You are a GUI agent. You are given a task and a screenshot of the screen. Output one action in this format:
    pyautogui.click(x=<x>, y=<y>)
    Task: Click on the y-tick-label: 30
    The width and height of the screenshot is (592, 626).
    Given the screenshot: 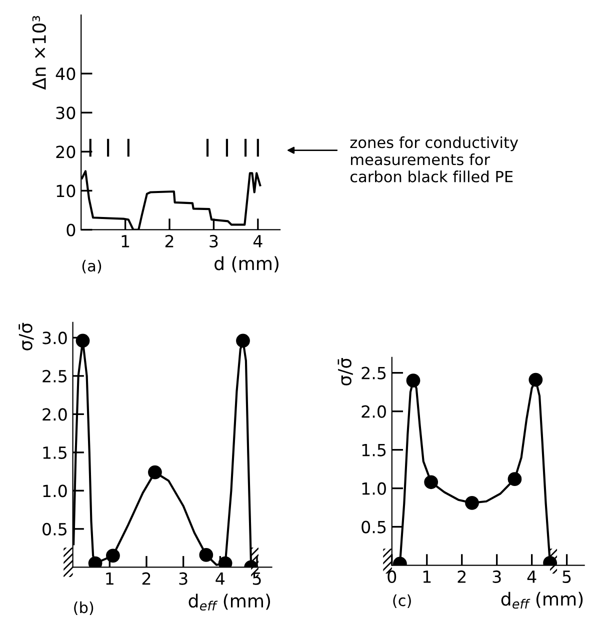 What is the action you would take?
    pyautogui.click(x=66, y=113)
    